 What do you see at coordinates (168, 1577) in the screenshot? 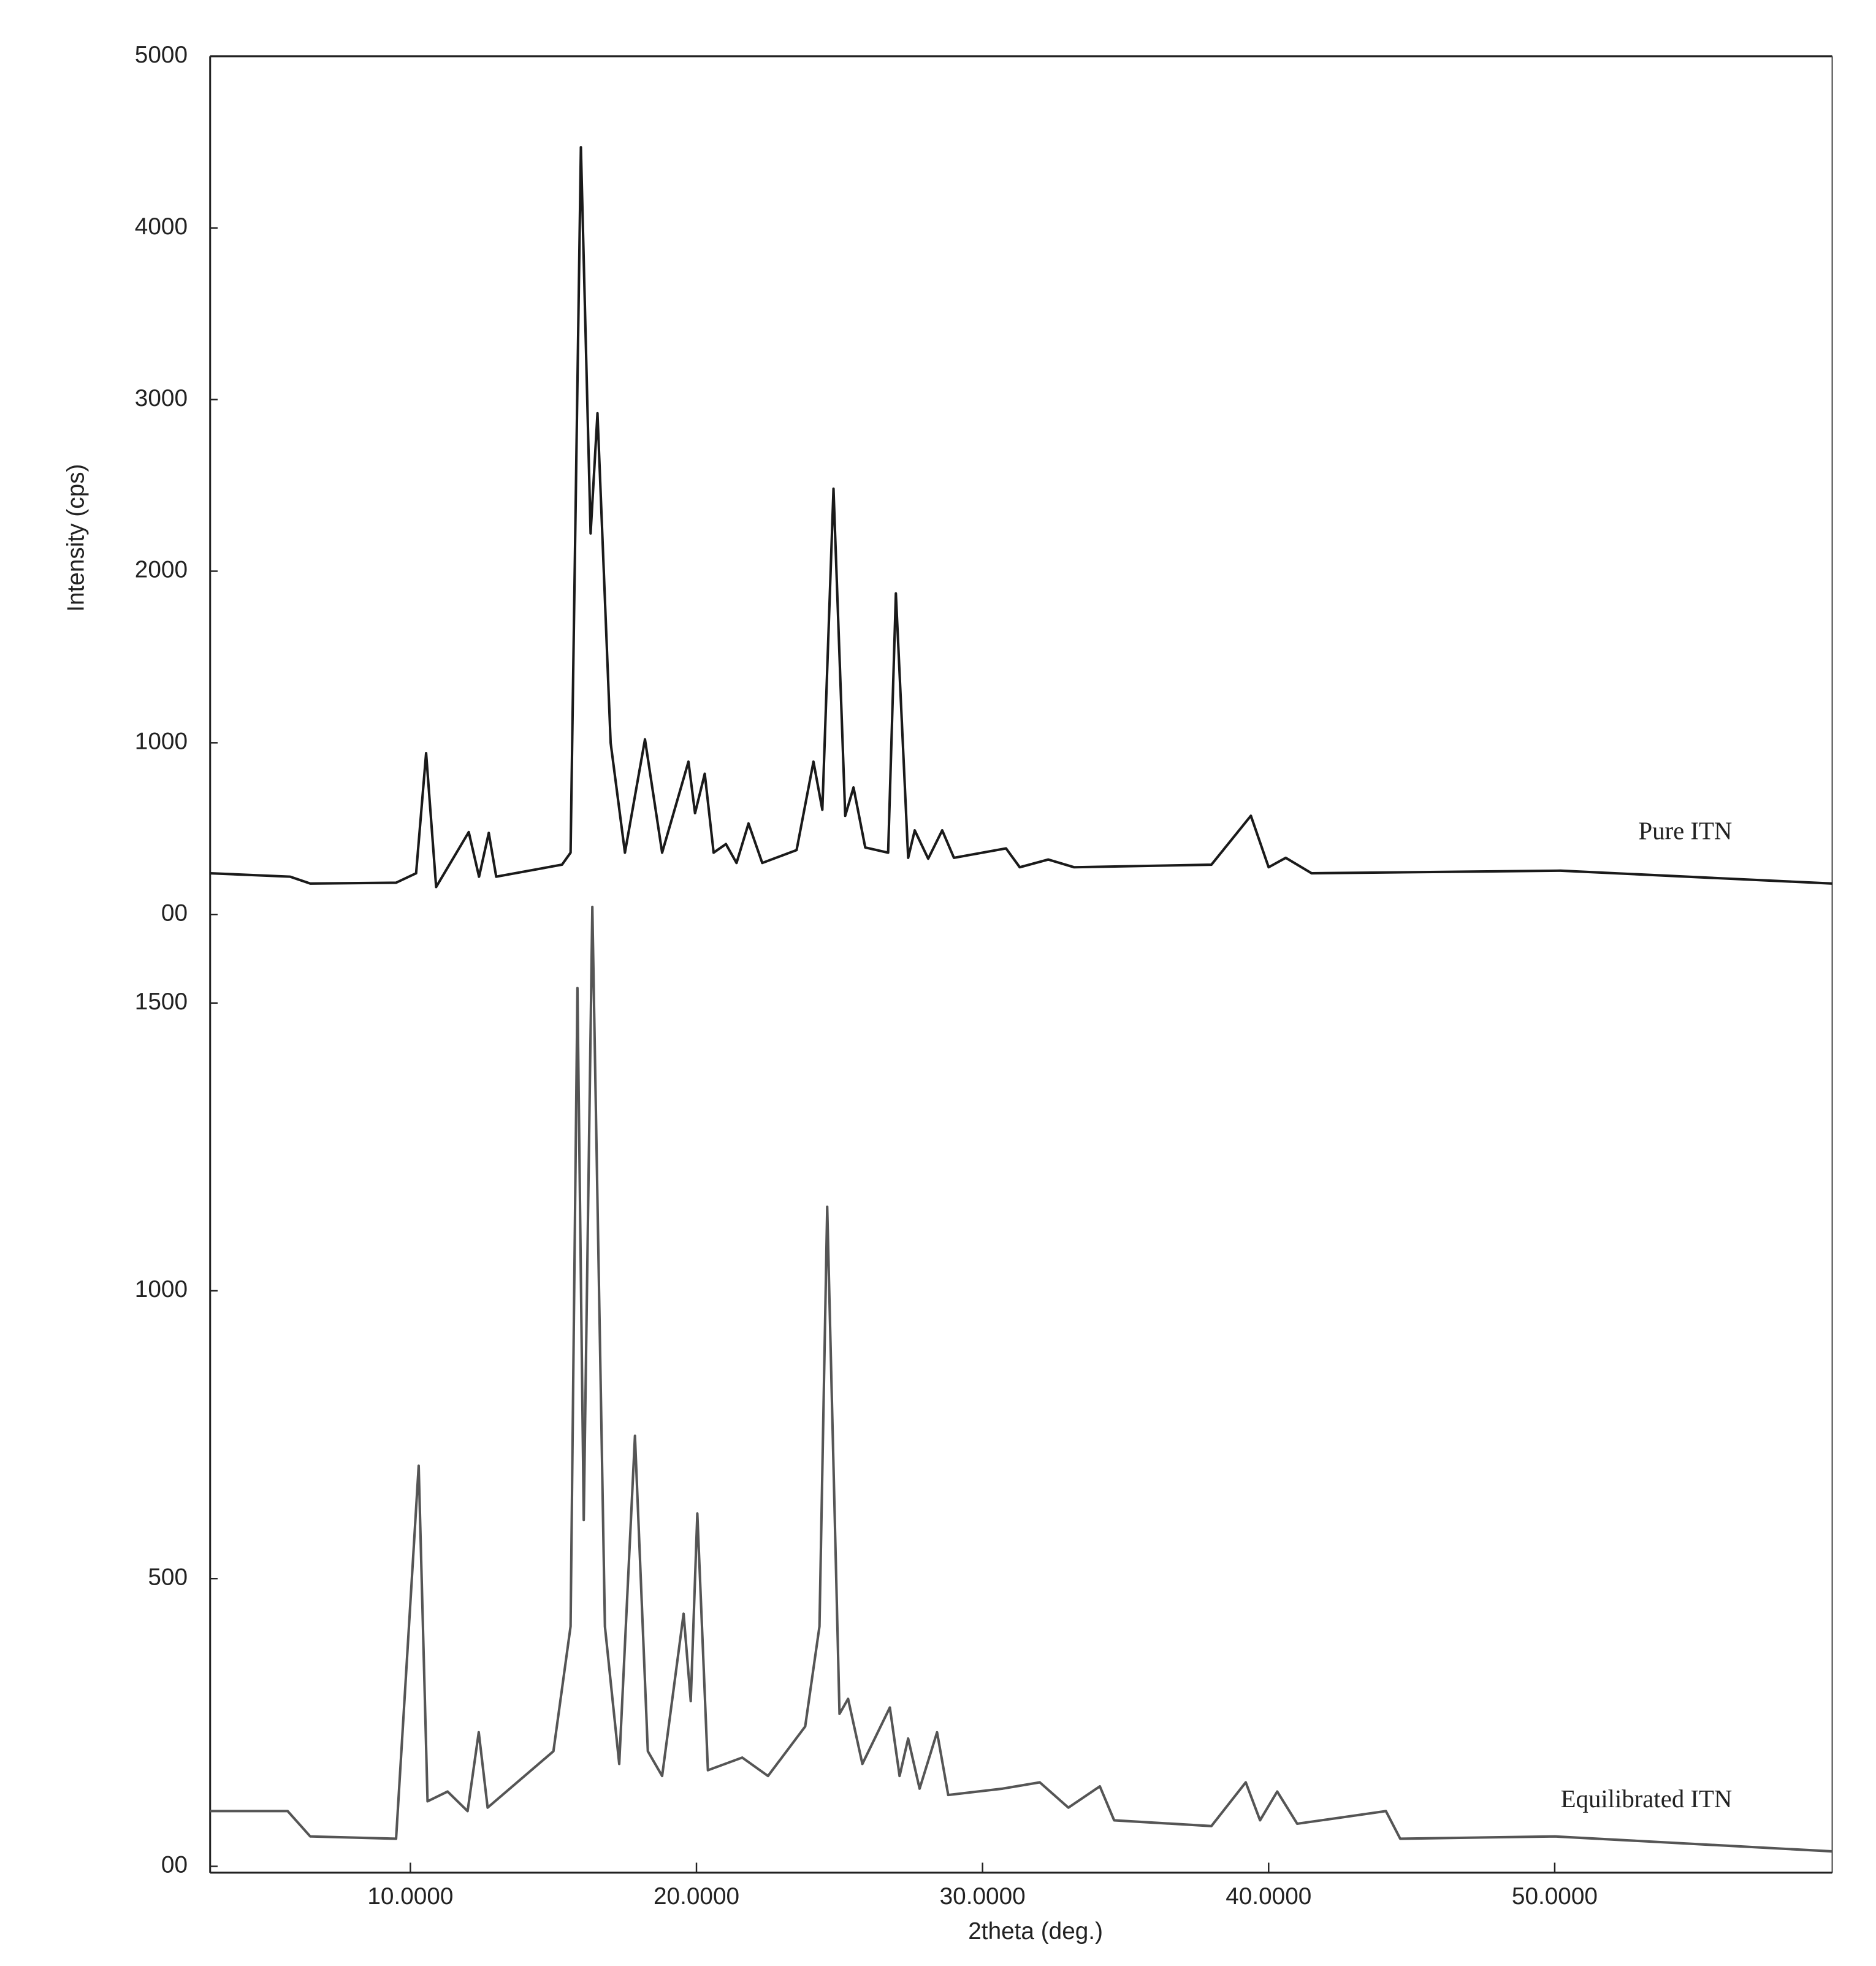
I see `y-tick-label: 500` at bounding box center [168, 1577].